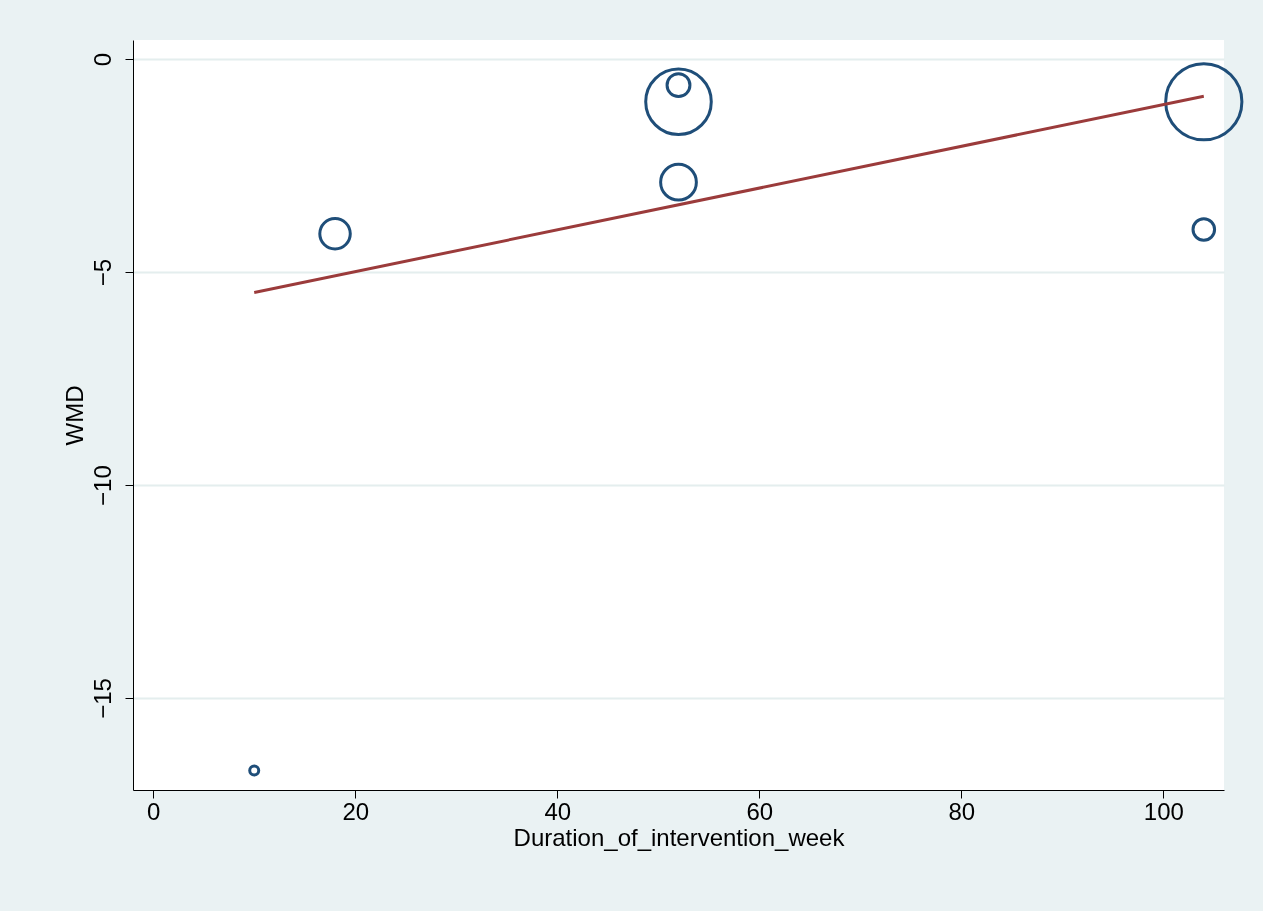  Describe the element at coordinates (154, 811) in the screenshot. I see `x-tick-label: 0` at that location.